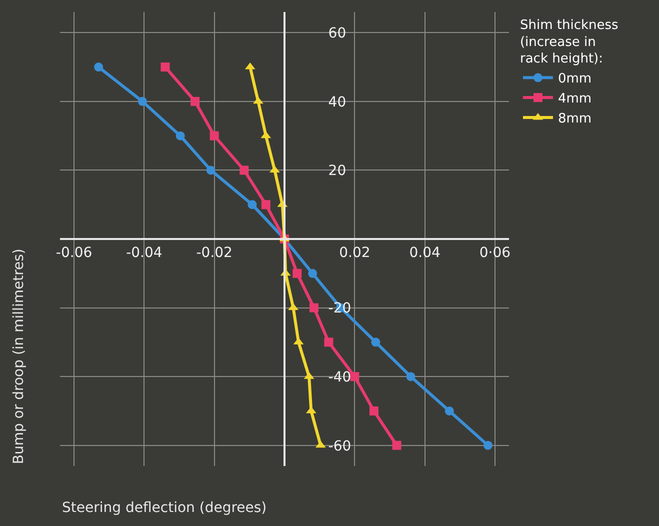  Describe the element at coordinates (214, 252) in the screenshot. I see `x-tick-label: -0.02` at that location.